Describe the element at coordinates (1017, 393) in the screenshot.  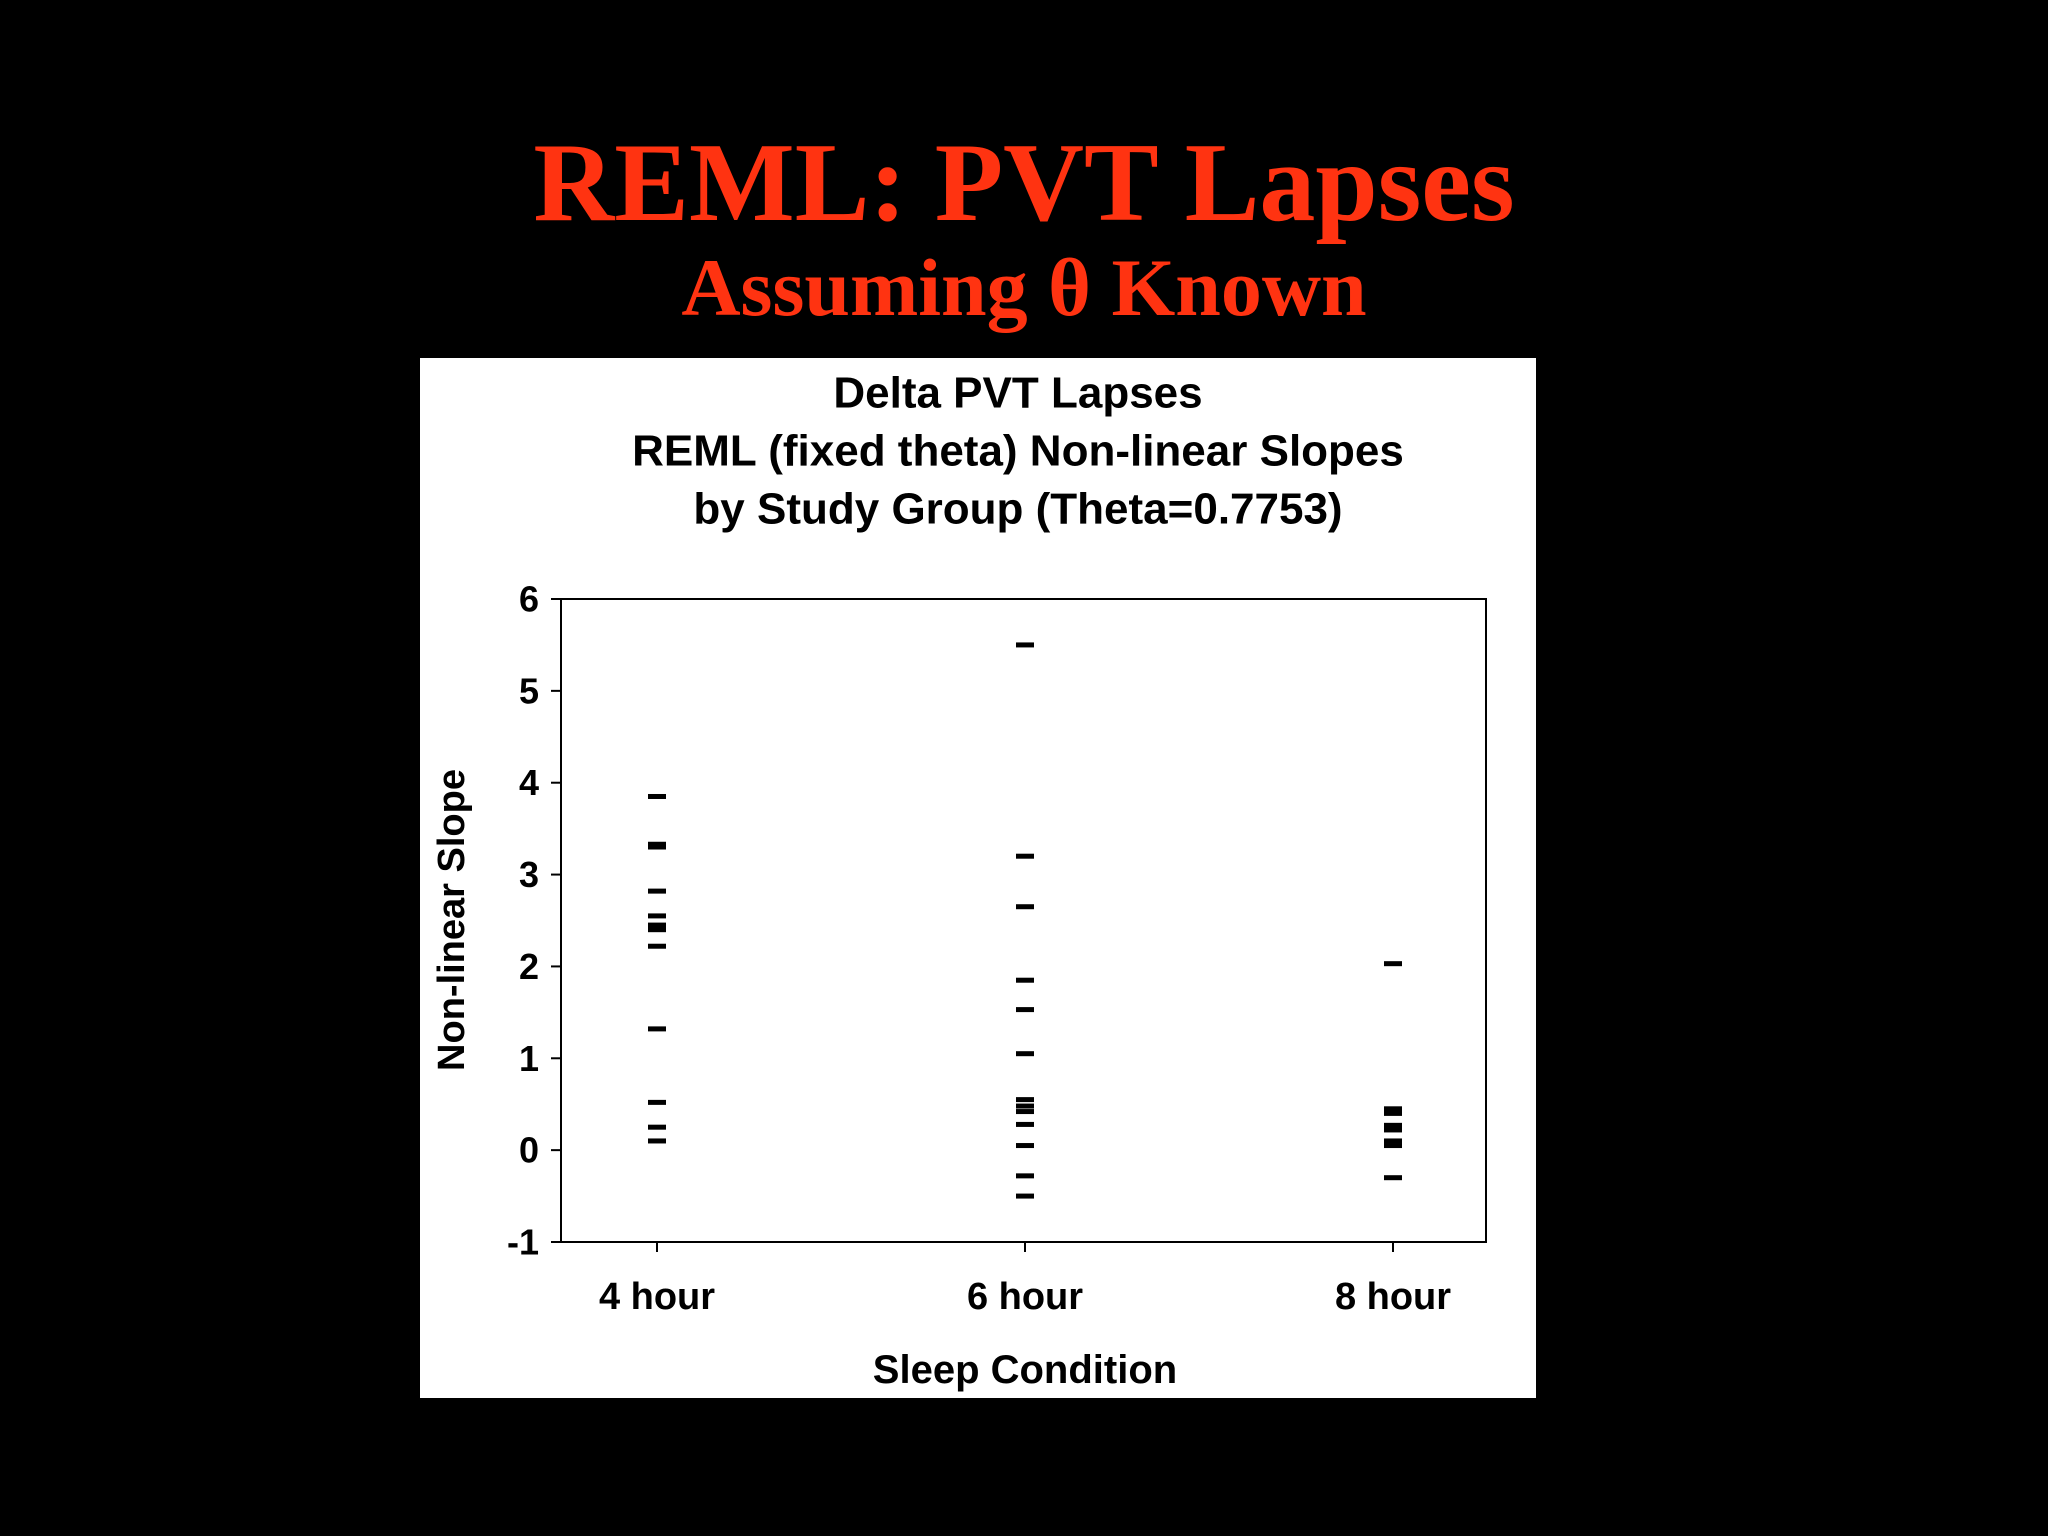
I see `chart-title-line-1: Delta PVT Lapses` at that location.